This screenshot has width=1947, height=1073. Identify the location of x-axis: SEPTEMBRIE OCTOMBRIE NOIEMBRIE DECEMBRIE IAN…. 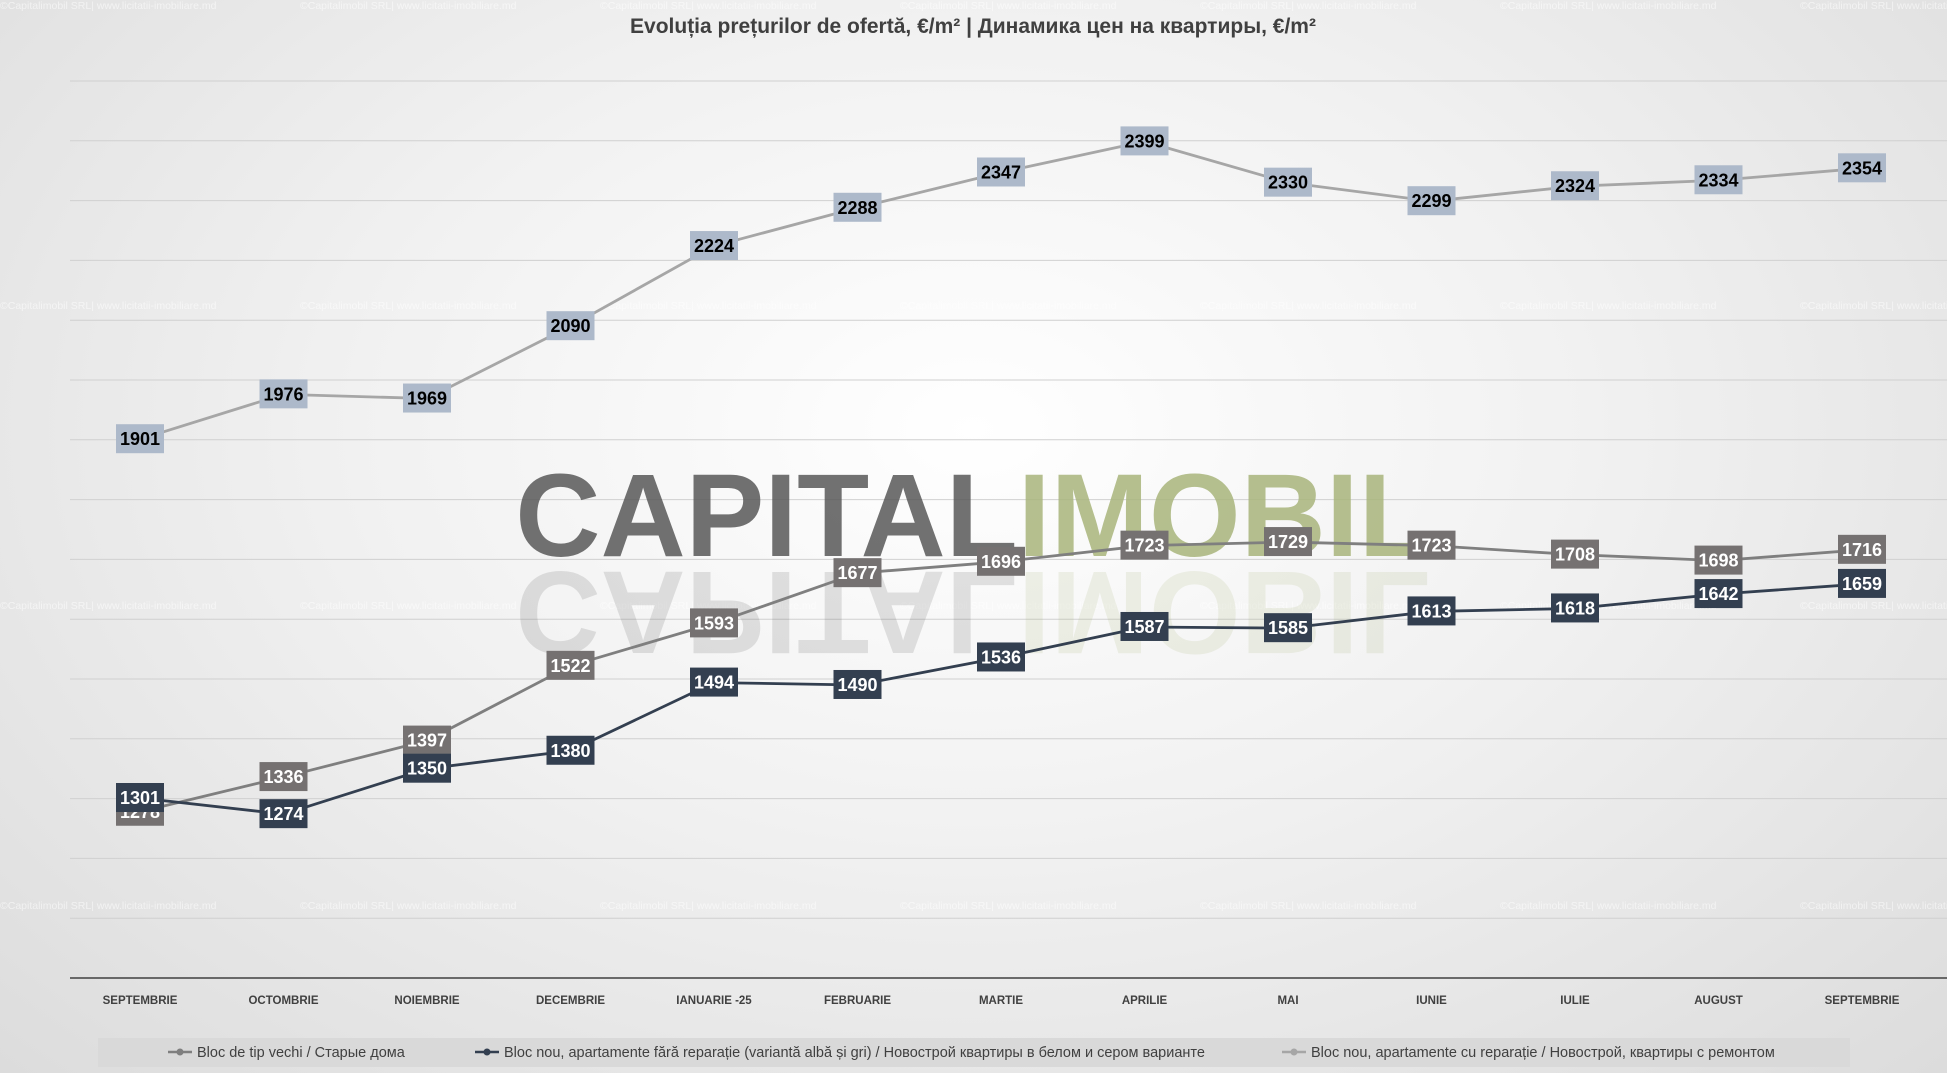
(1008, 992).